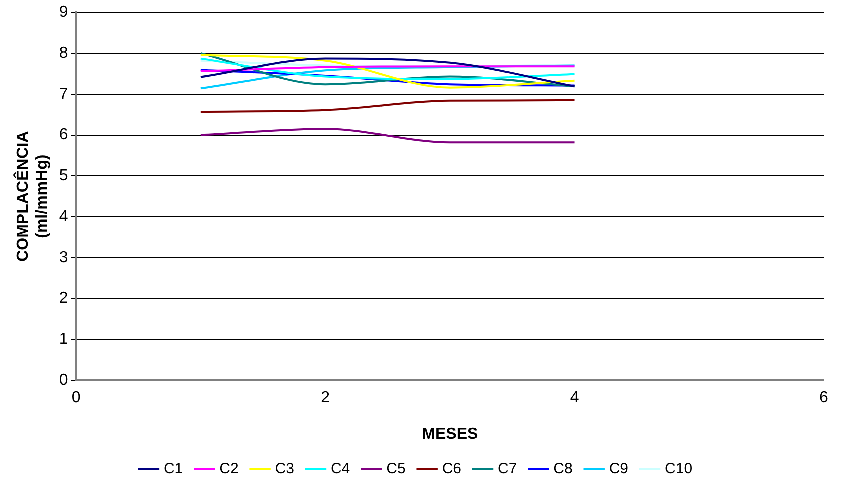 This screenshot has width=844, height=497. What do you see at coordinates (679, 469) in the screenshot?
I see `legend-label: C10` at bounding box center [679, 469].